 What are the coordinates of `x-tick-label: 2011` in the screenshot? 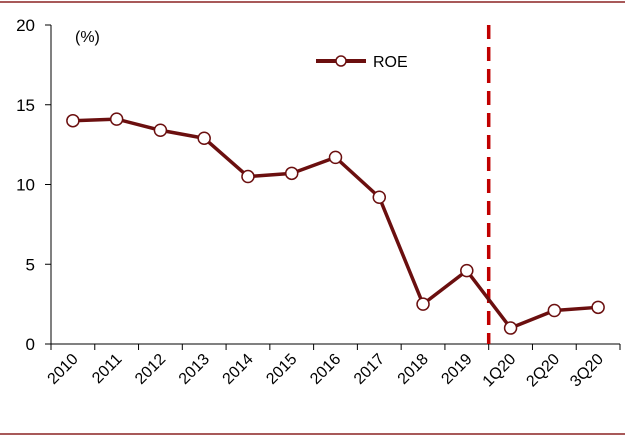 It's located at (107, 369).